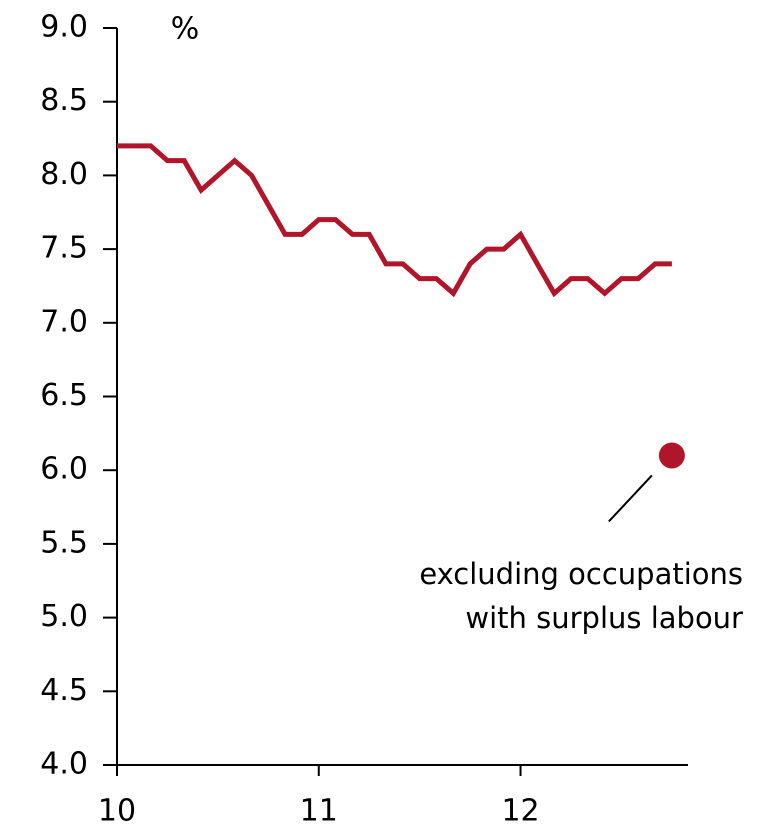  Describe the element at coordinates (64, 100) in the screenshot. I see `y-tick-label: 8.5` at that location.